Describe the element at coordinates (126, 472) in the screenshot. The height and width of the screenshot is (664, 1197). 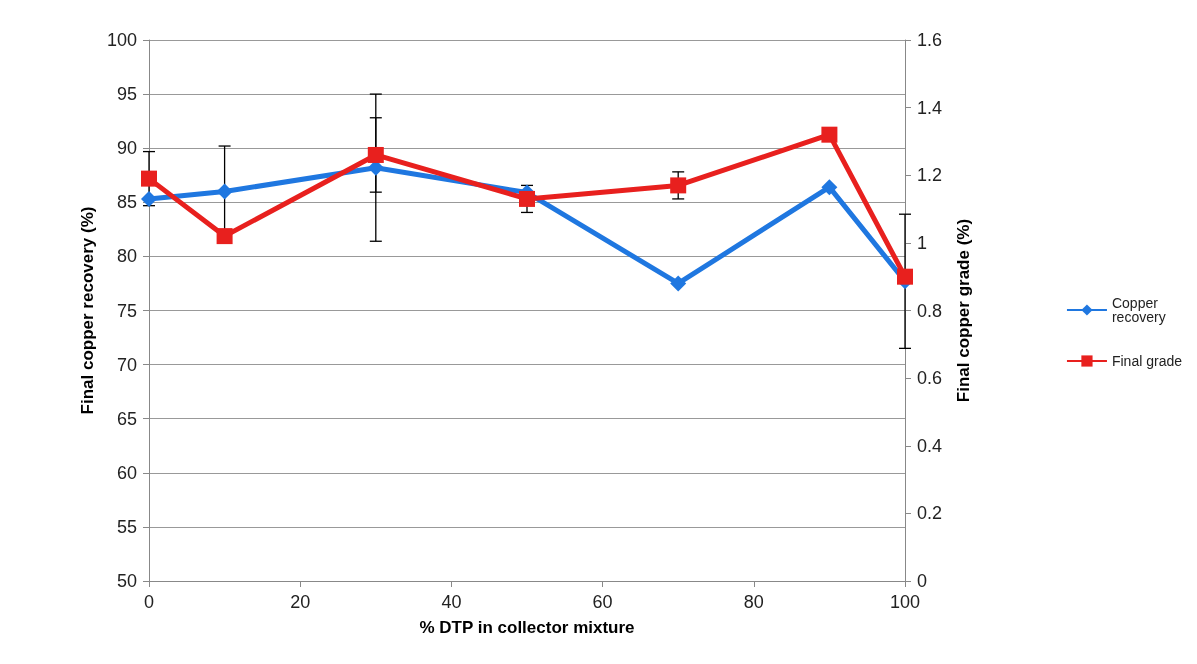
I see `y-tick-label: 60` at that location.